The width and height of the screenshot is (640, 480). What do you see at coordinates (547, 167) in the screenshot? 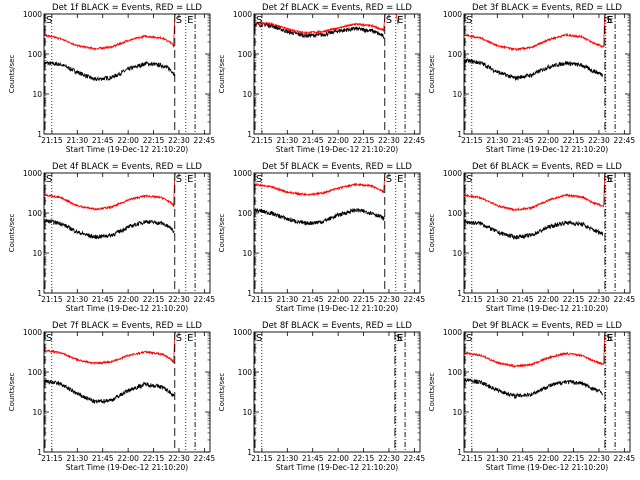
I see `panel-title: Det 6f BLACK = Events, RED = LLD` at bounding box center [547, 167].